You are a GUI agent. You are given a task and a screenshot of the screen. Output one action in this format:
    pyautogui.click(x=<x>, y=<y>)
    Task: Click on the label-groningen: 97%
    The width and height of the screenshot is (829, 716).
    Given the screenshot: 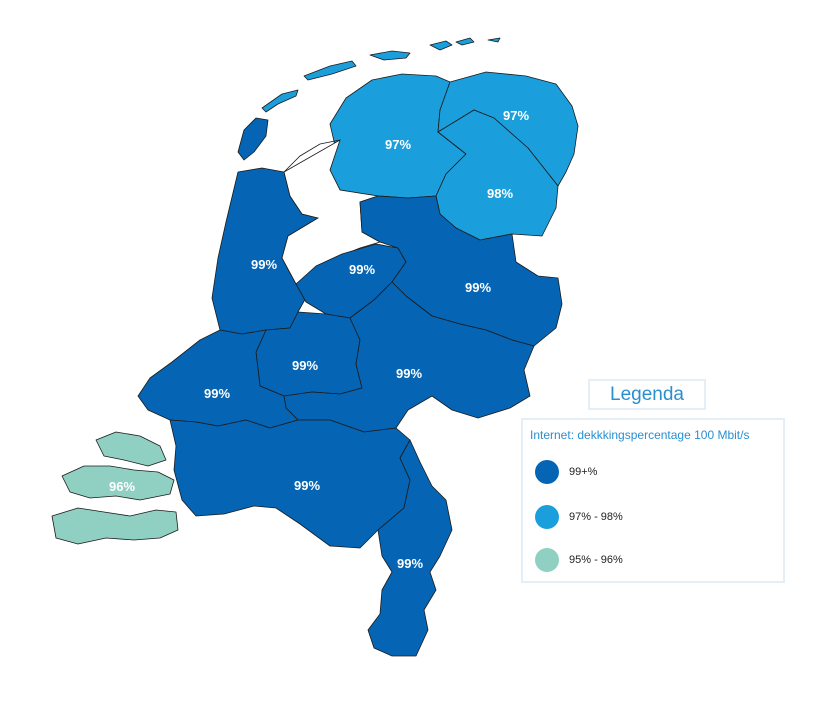 What is the action you would take?
    pyautogui.click(x=516, y=115)
    